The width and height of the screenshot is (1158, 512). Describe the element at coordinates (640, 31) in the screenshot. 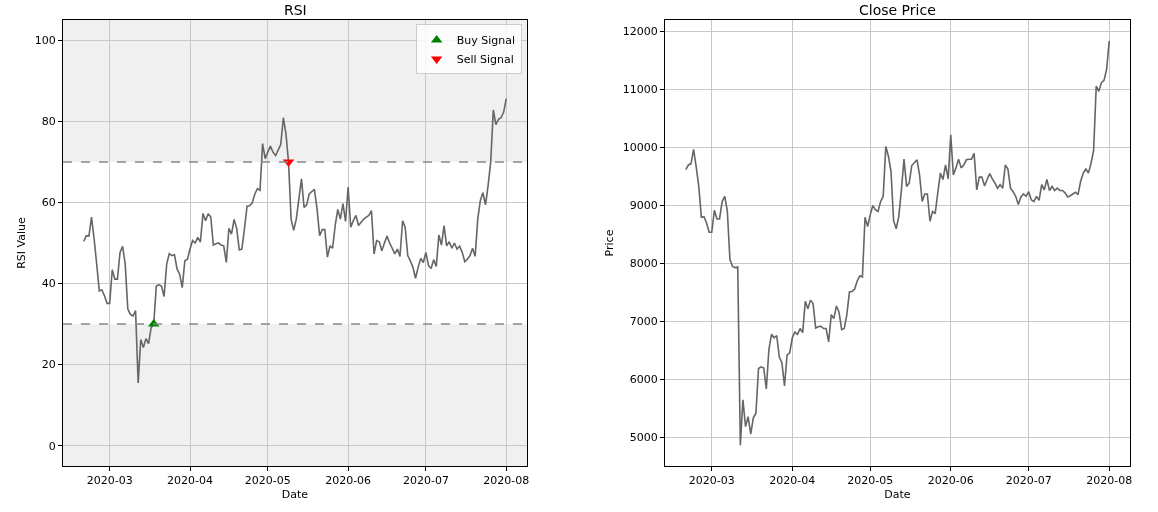

I see `y-tick-label: 12000` at that location.